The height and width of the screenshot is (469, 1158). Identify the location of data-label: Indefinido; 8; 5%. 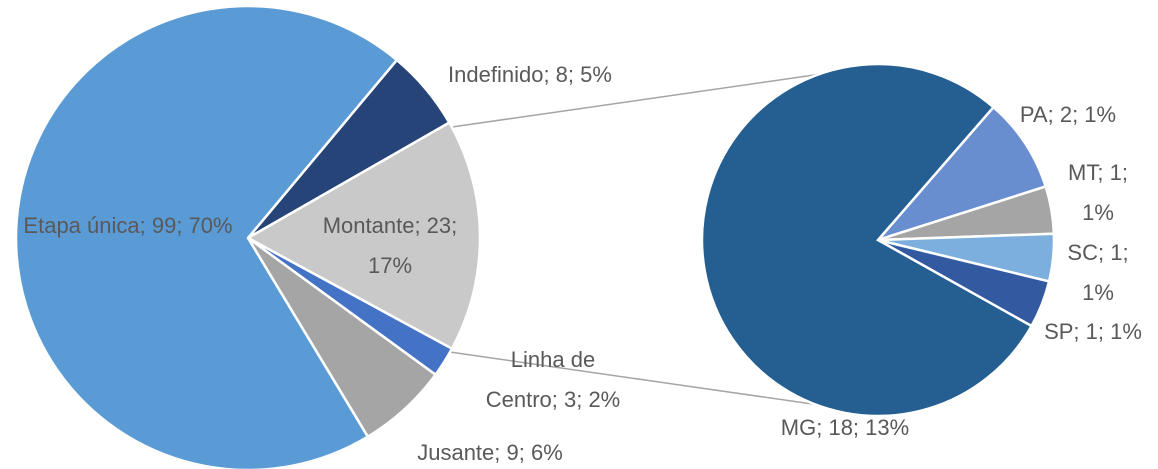
(530, 74).